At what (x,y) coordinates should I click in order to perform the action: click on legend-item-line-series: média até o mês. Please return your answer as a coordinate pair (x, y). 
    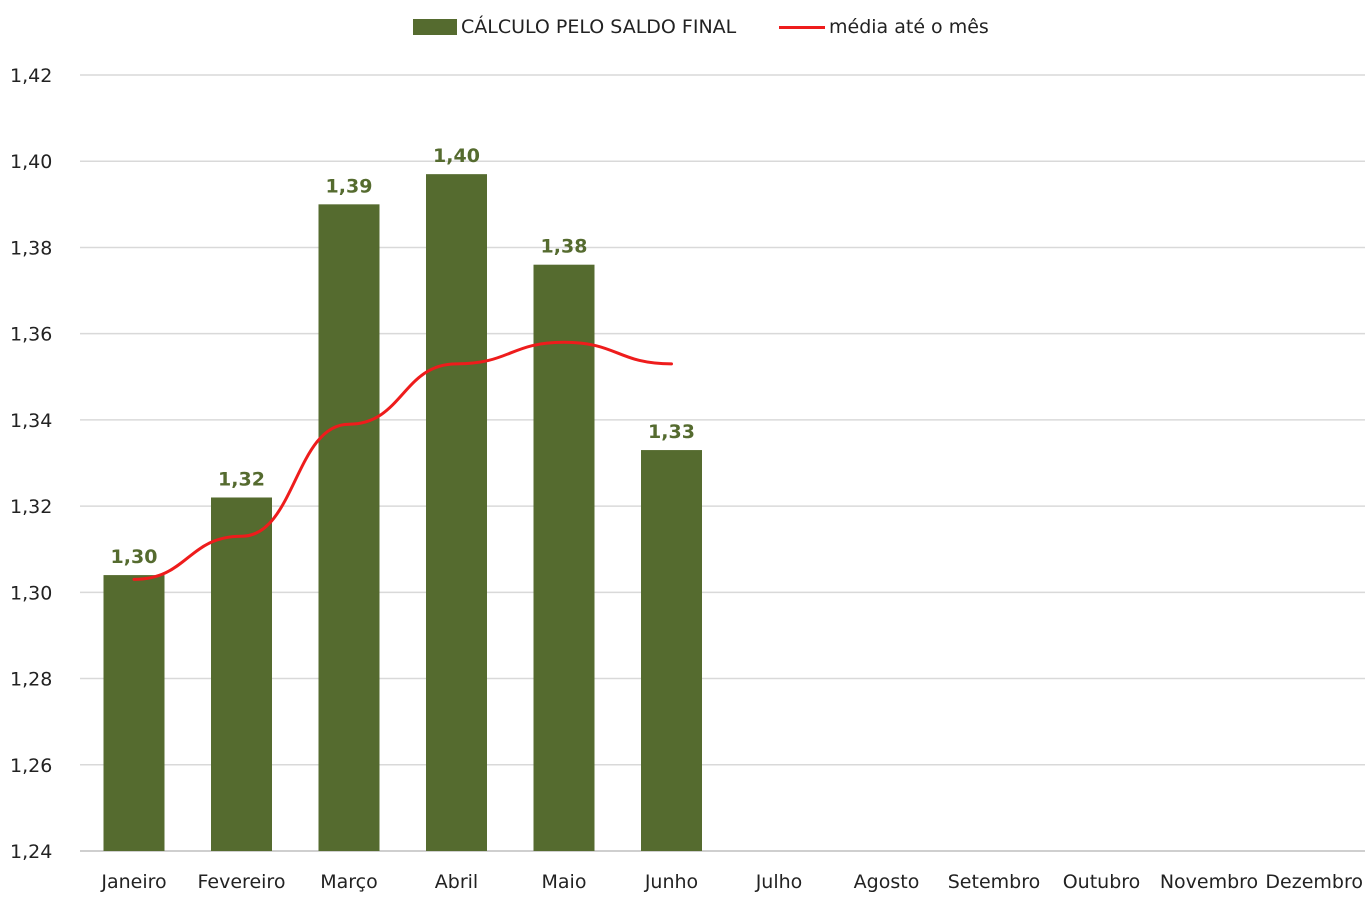
    Looking at the image, I should click on (884, 27).